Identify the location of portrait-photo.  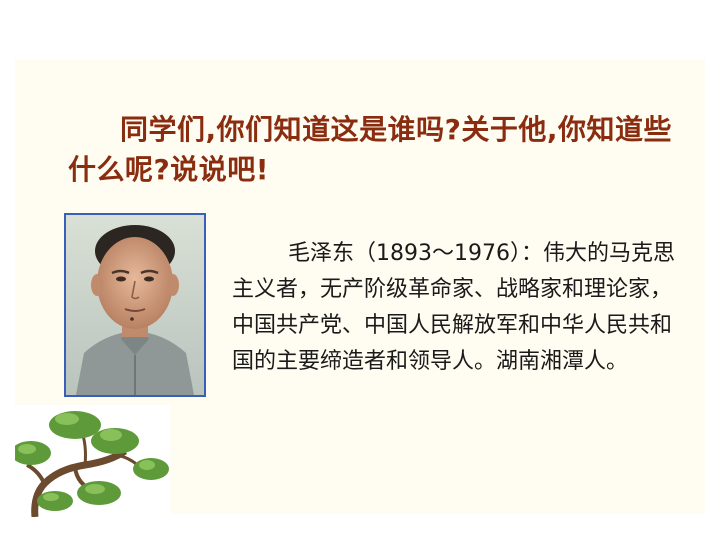
(135, 305).